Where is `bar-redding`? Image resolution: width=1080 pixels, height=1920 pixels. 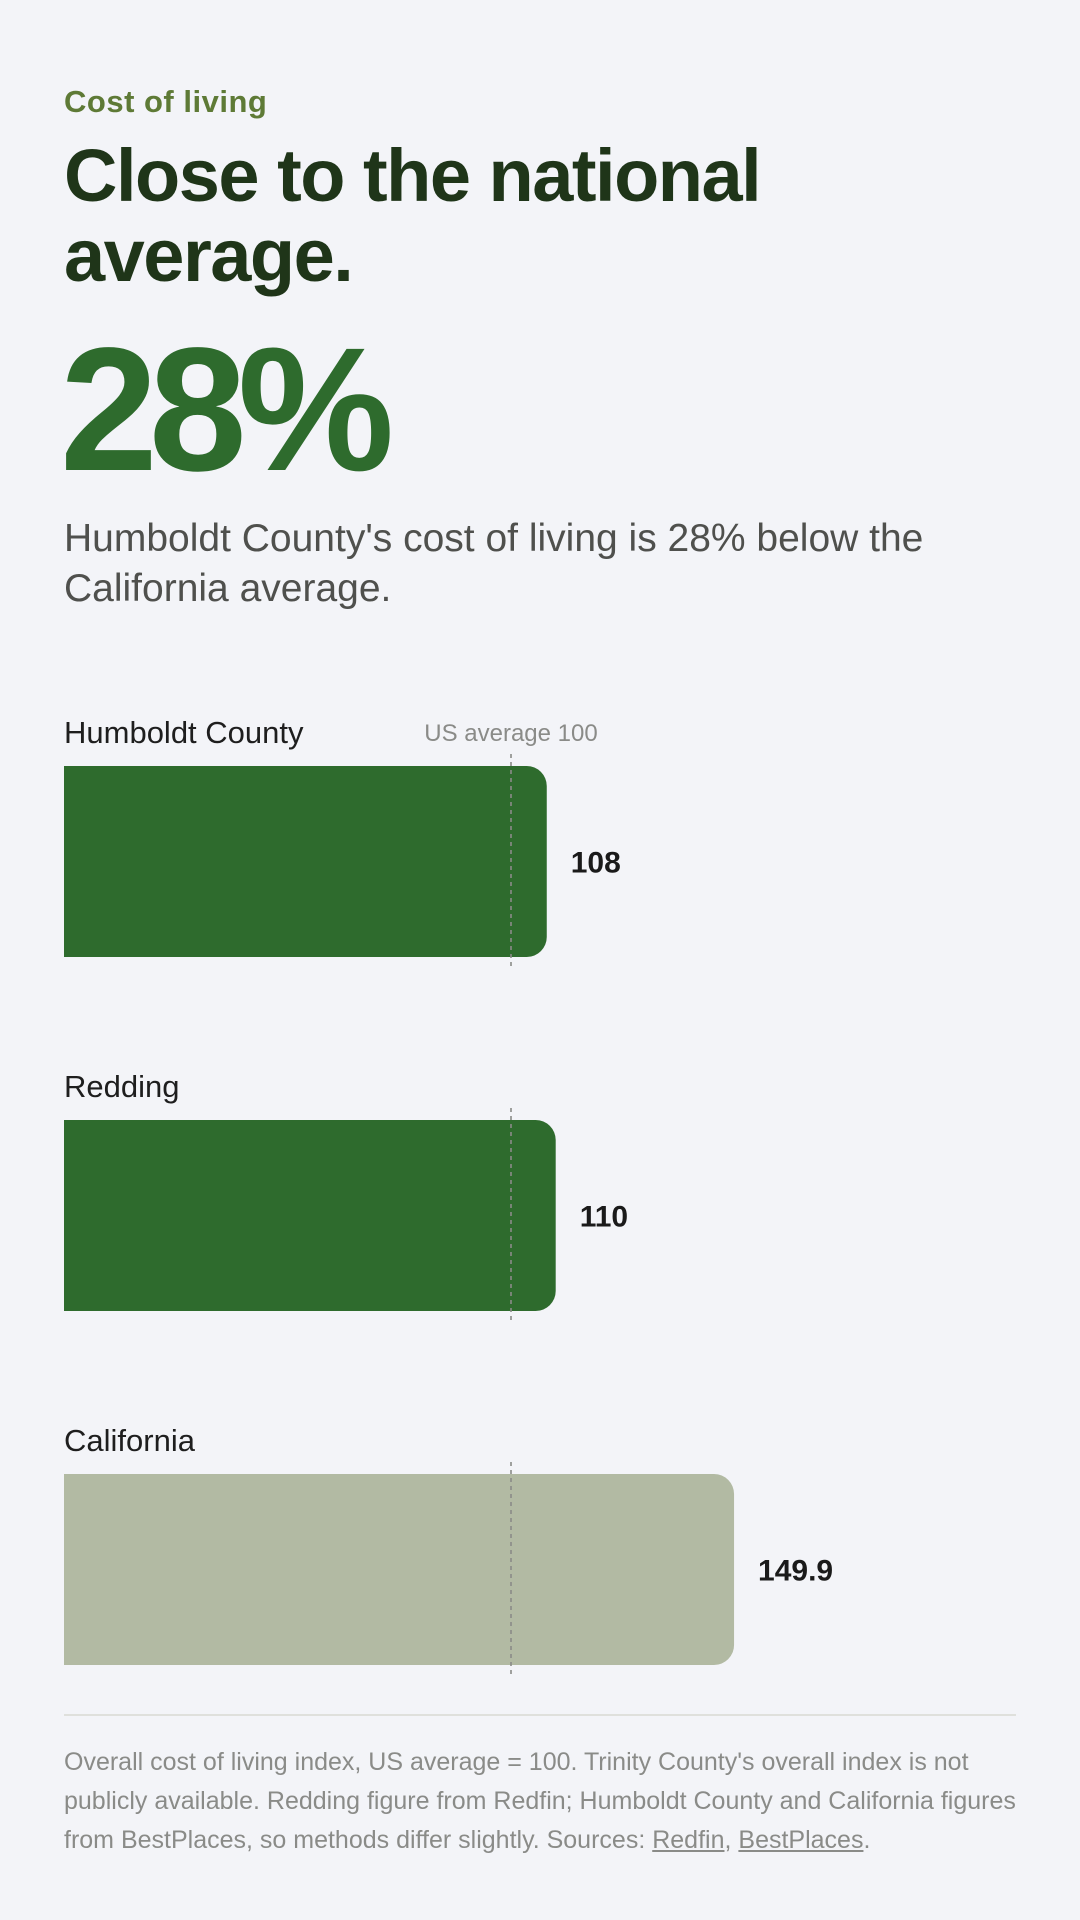 bar-redding is located at coordinates (310, 1215).